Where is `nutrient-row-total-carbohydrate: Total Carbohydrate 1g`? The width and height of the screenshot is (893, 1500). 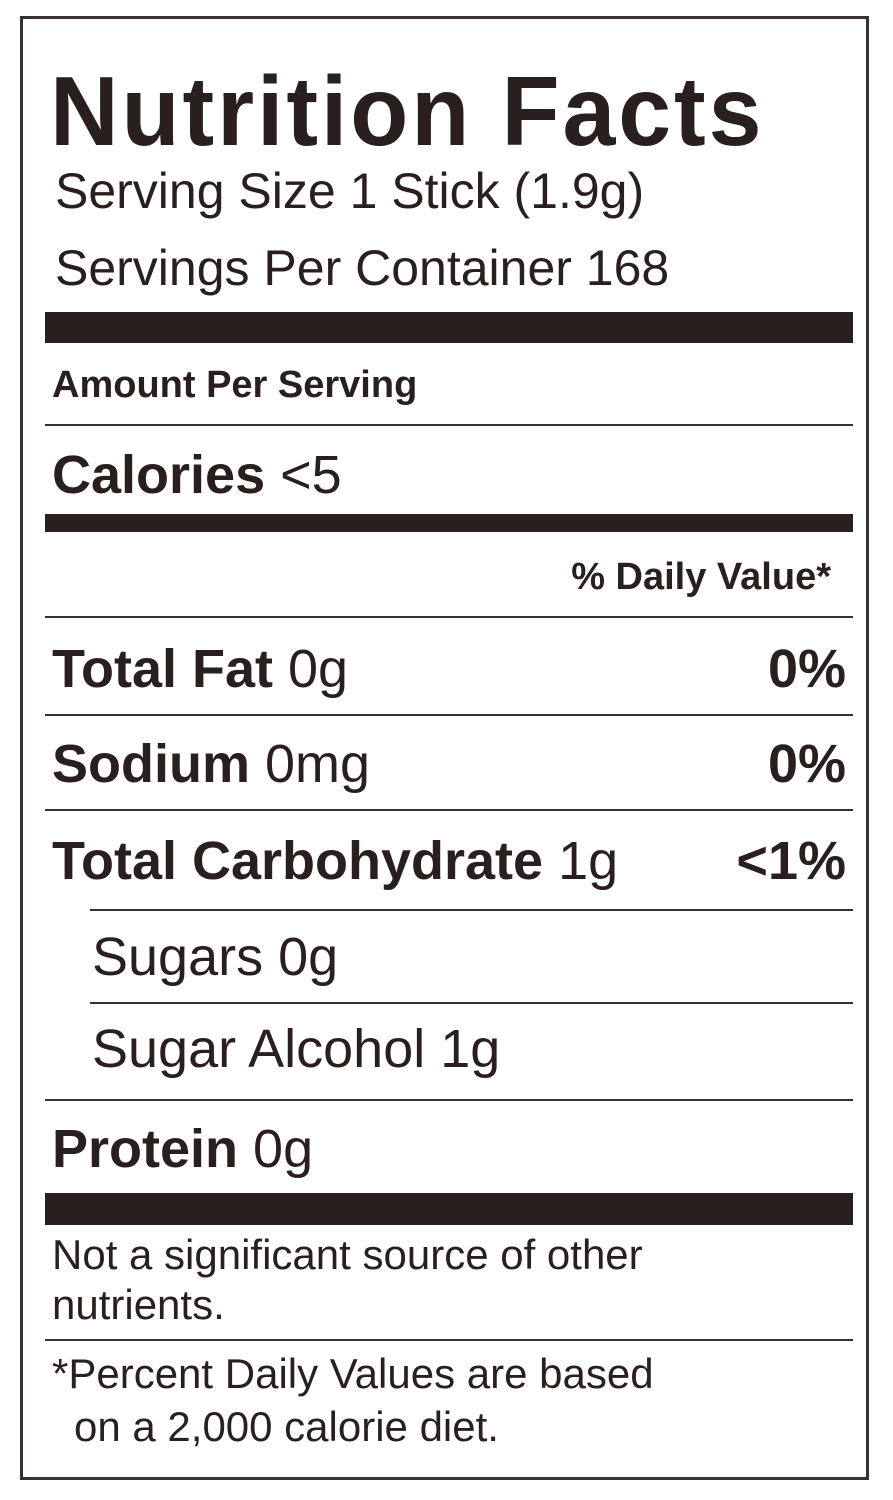
nutrient-row-total-carbohydrate: Total Carbohydrate 1g is located at coordinates (335, 861).